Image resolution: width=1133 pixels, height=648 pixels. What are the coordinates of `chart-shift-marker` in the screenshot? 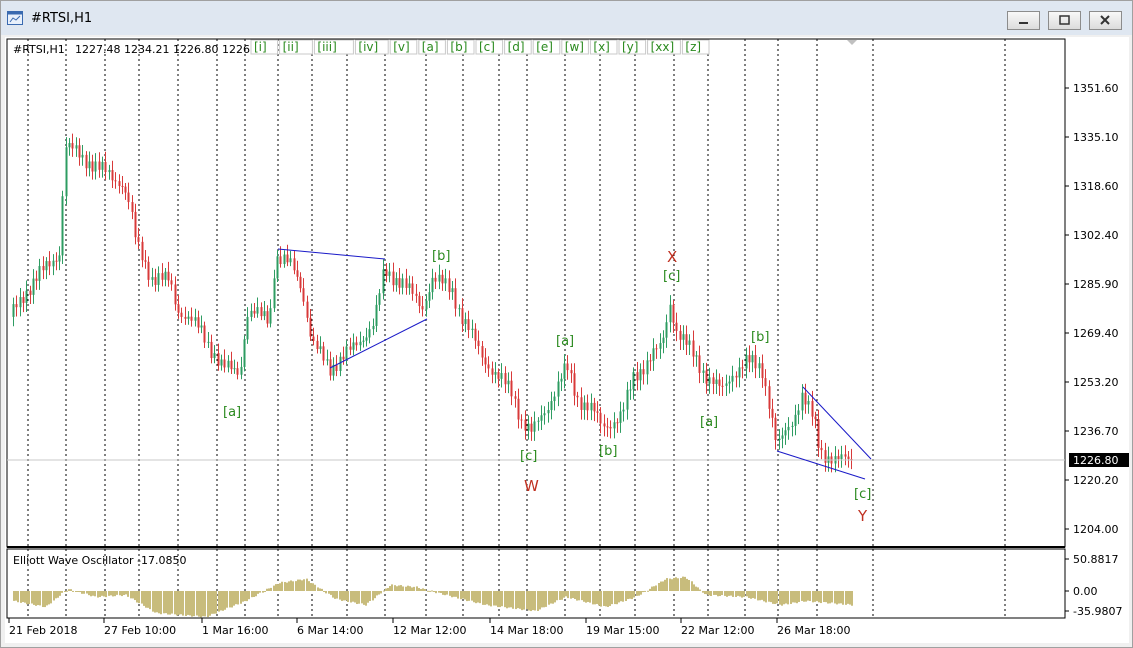 It's located at (852, 42).